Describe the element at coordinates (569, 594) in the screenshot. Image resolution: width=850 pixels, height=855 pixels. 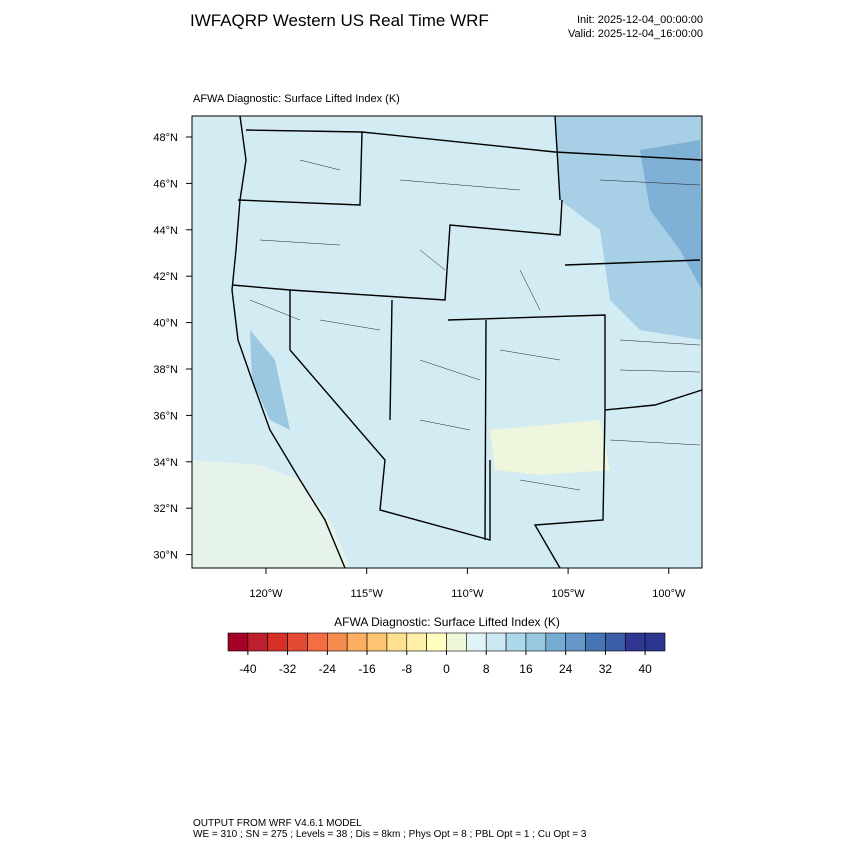
I see `lon-label: 105°W` at that location.